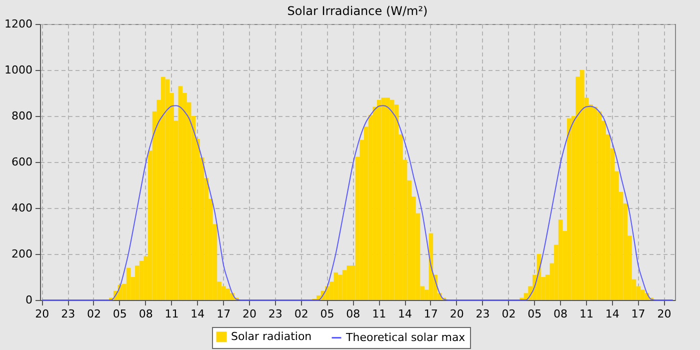 This screenshot has height=350, width=700. Describe the element at coordinates (405, 337) in the screenshot. I see `legend-label: Theoretical solar max` at that location.